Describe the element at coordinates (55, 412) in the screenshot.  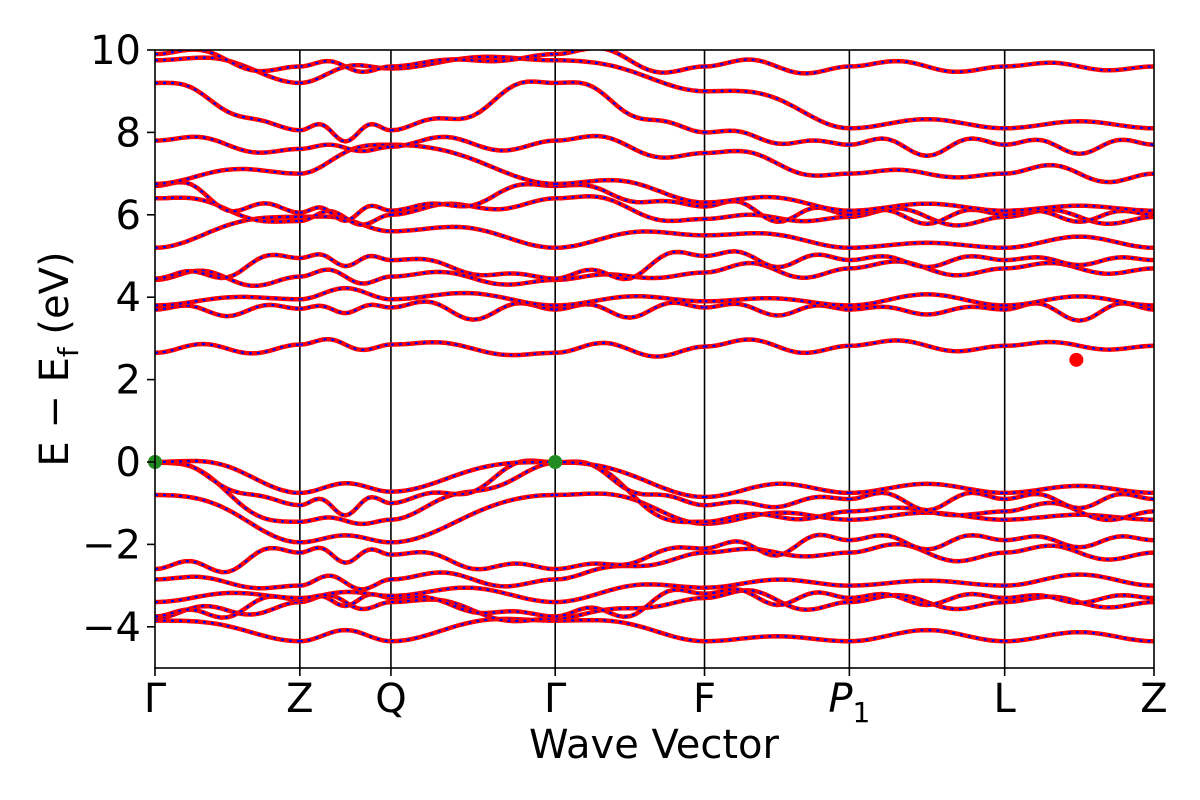
I see `y-axis-label-main: E − E` at that location.